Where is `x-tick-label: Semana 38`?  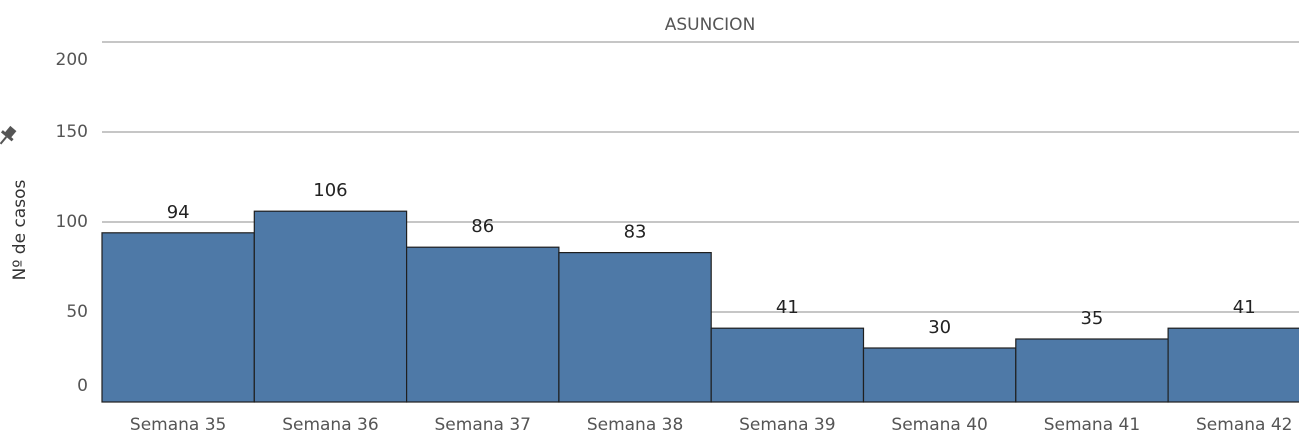
x-tick-label: Semana 38 is located at coordinates (635, 425).